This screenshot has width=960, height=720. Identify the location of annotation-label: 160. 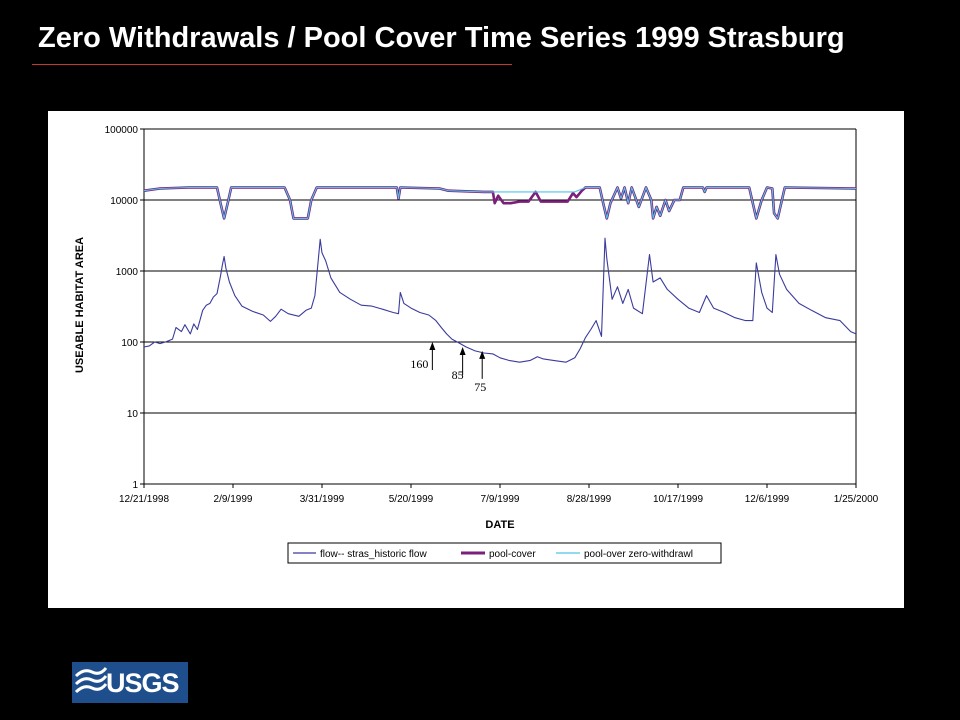
(419, 364).